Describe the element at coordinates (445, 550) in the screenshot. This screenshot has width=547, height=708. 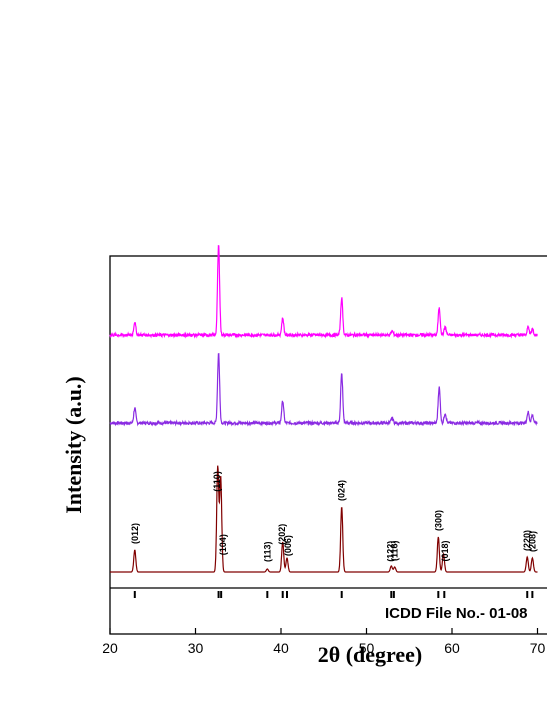
I see `peak-label: (018)` at that location.